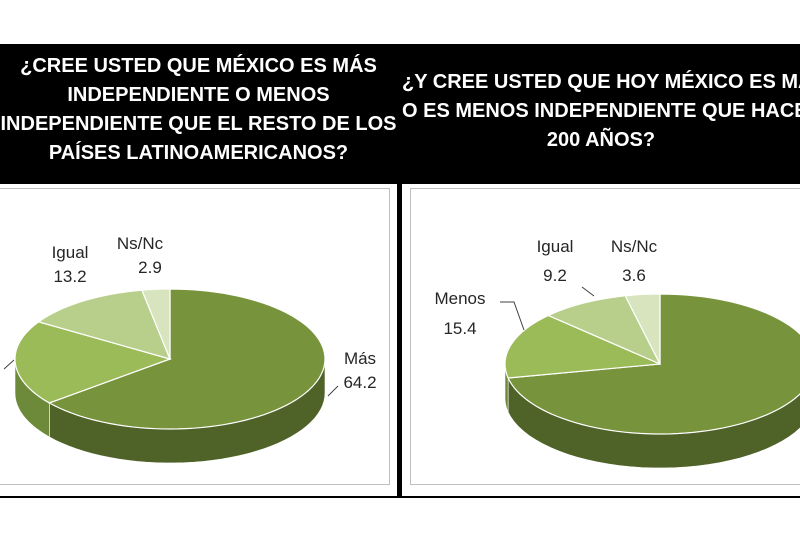 This screenshot has height=533, width=800. What do you see at coordinates (400, 497) in the screenshot?
I see `bottom-border` at bounding box center [400, 497].